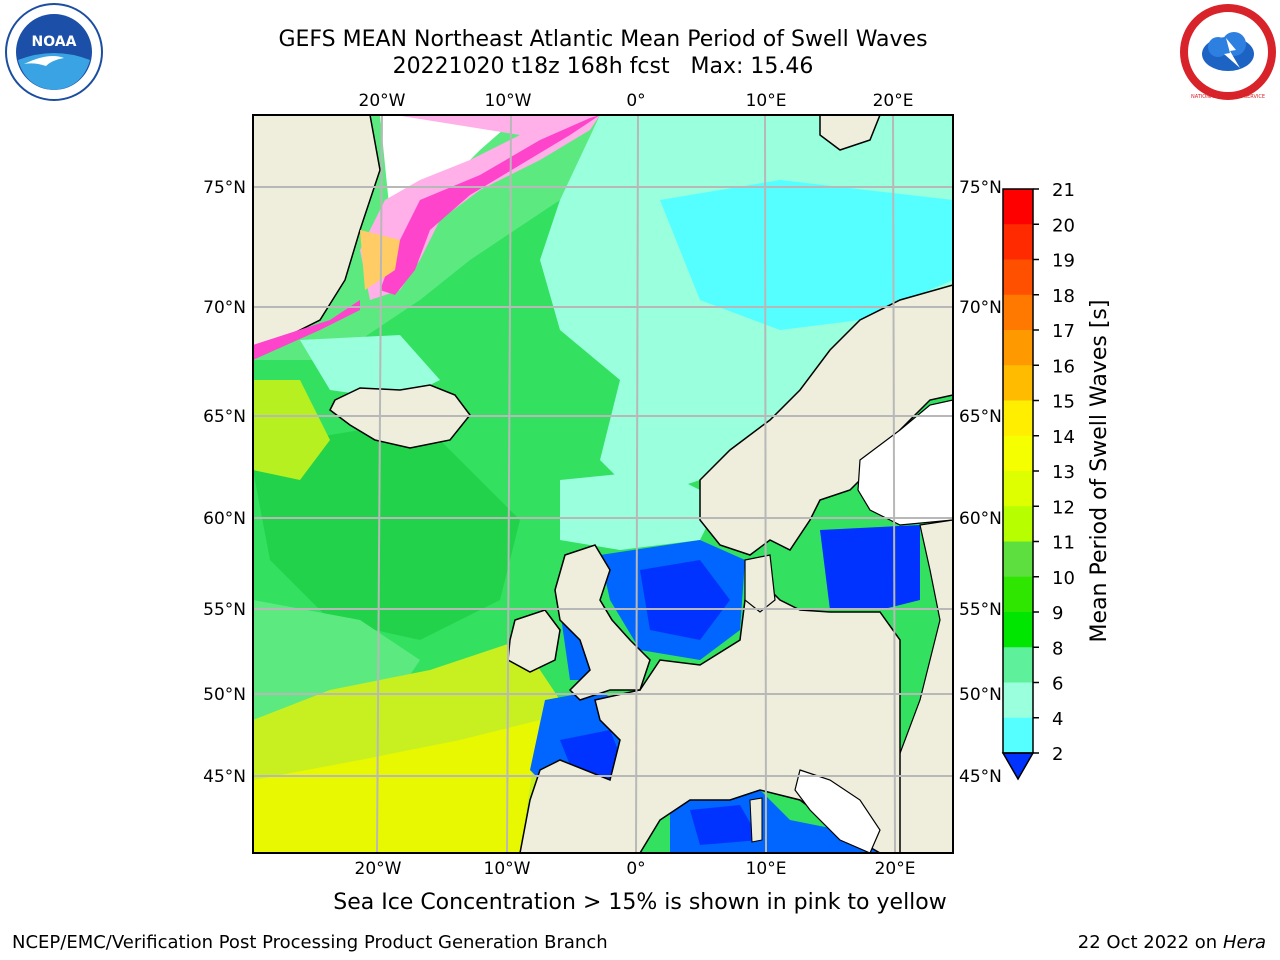 Image resolution: width=1280 pixels, height=960 pixels. What do you see at coordinates (54, 52) in the screenshot?
I see `noaa-logo: NOAA` at bounding box center [54, 52].